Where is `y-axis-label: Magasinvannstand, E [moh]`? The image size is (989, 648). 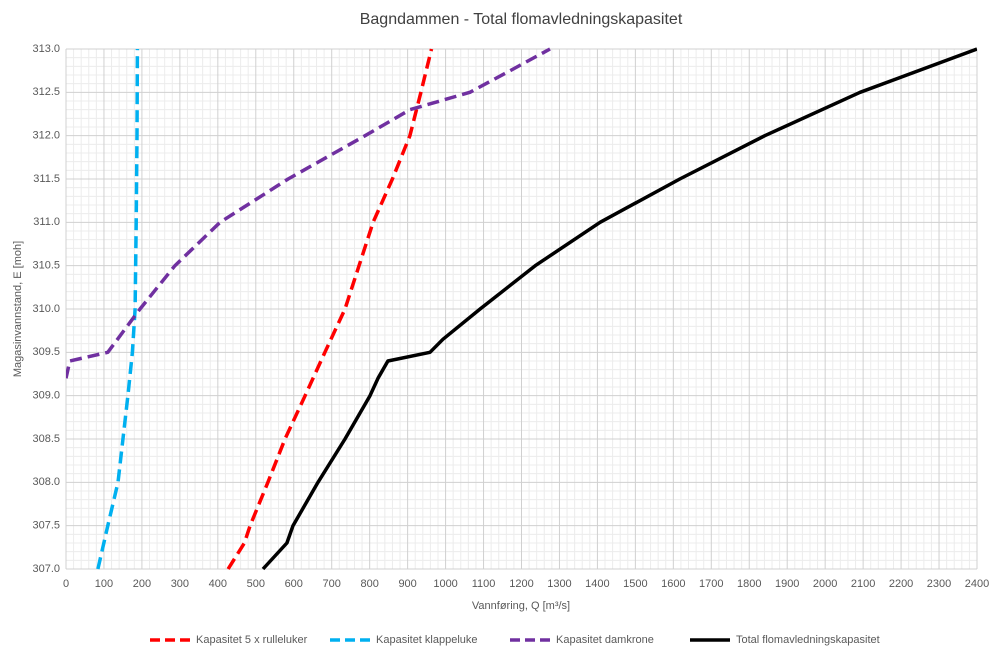 y-axis-label: Magasinvannstand, E [moh] is located at coordinates (18, 309).